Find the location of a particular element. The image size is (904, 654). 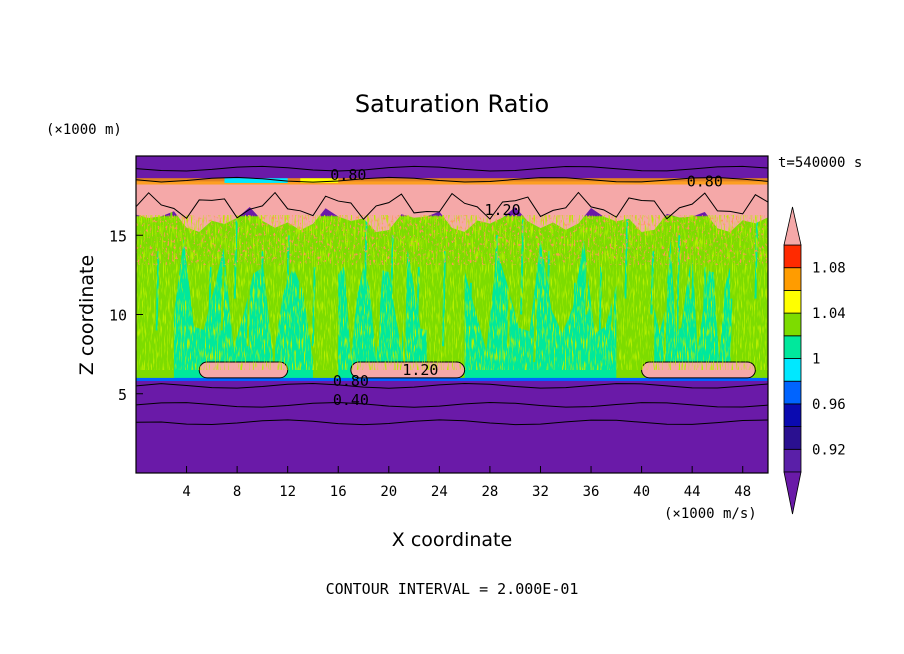

colorbar-label: 1.04 is located at coordinates (829, 314).